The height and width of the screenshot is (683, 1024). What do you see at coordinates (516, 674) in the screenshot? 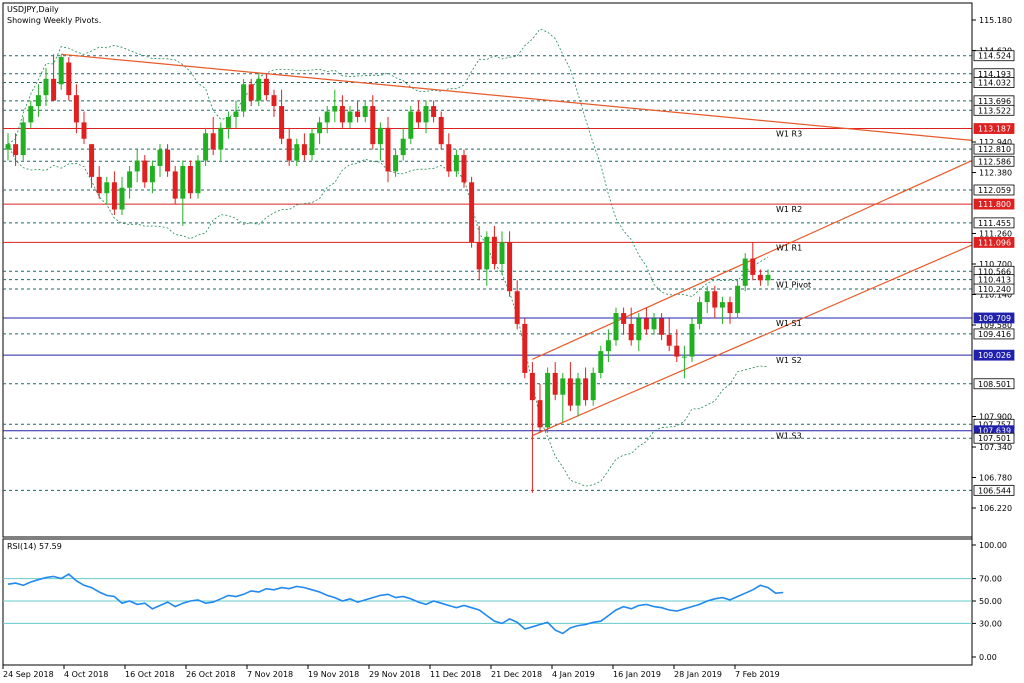
I see `time-tick-label: 21 Dec 2018` at bounding box center [516, 674].